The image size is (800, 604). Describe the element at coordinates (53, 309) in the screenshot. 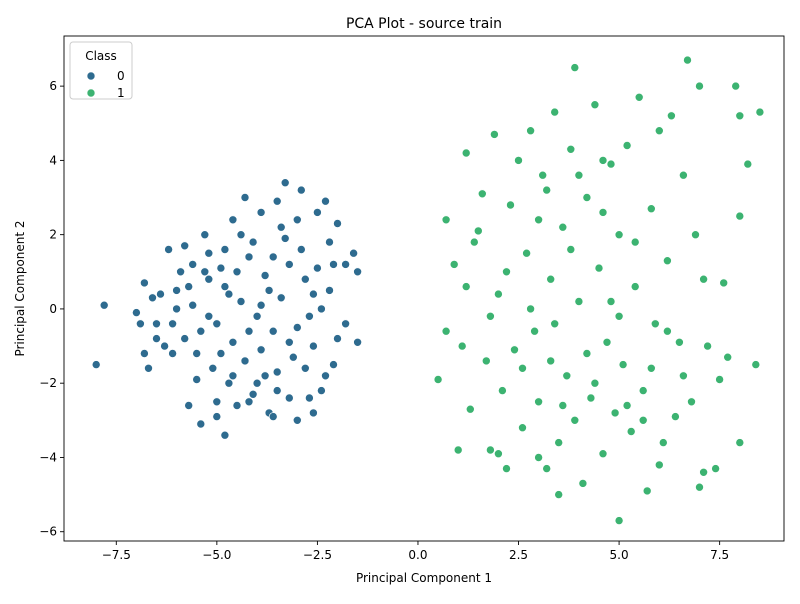

I see `y-tick-label: 0` at that location.